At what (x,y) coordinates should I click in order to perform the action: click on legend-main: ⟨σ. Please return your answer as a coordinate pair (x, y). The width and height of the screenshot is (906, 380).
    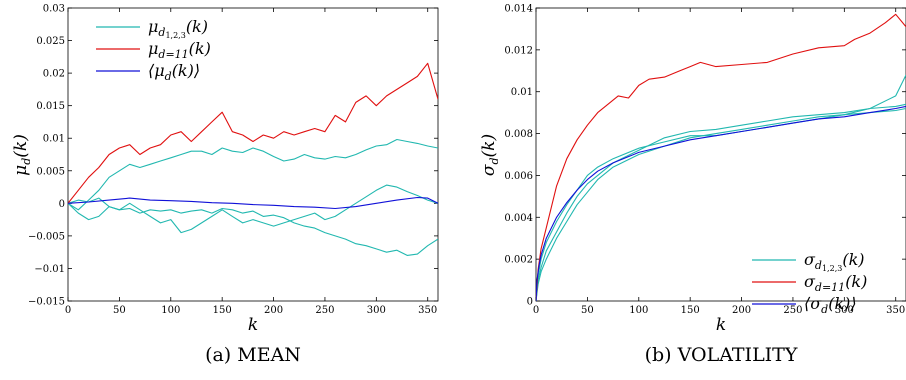
    Looking at the image, I should click on (813, 303).